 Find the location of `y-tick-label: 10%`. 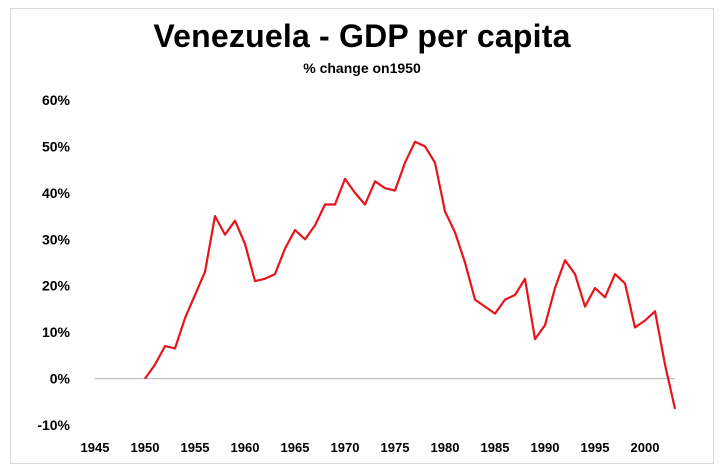

y-tick-label: 10% is located at coordinates (56, 332).